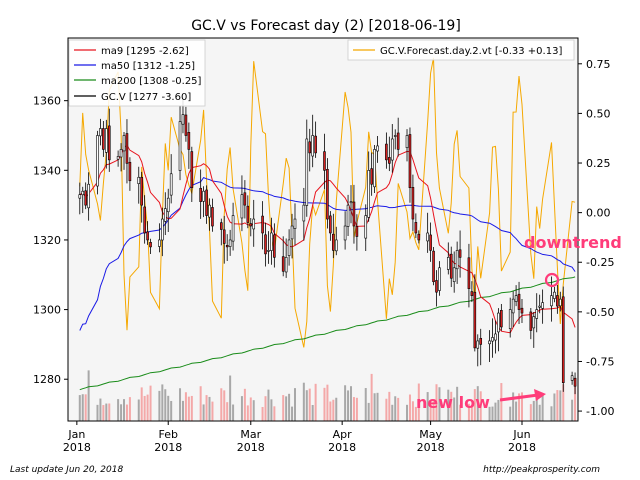 The image size is (640, 480). What do you see at coordinates (326, 26) in the screenshot?
I see `chart-title: GC.V vs Forecast day (2) [2018-06-19]` at bounding box center [326, 26].